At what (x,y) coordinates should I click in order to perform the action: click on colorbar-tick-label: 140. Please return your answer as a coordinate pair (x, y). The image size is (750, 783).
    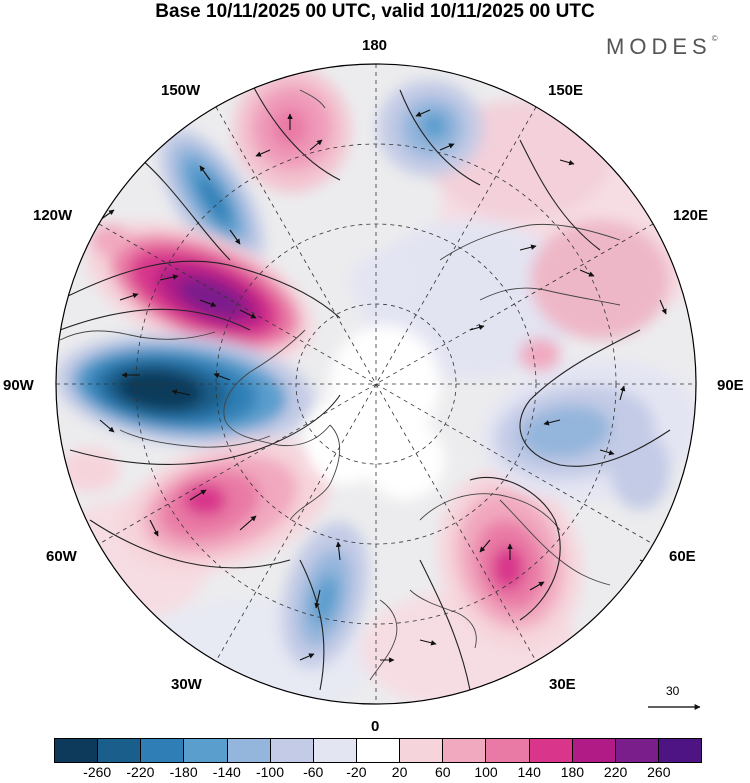
    Looking at the image, I should click on (529, 772).